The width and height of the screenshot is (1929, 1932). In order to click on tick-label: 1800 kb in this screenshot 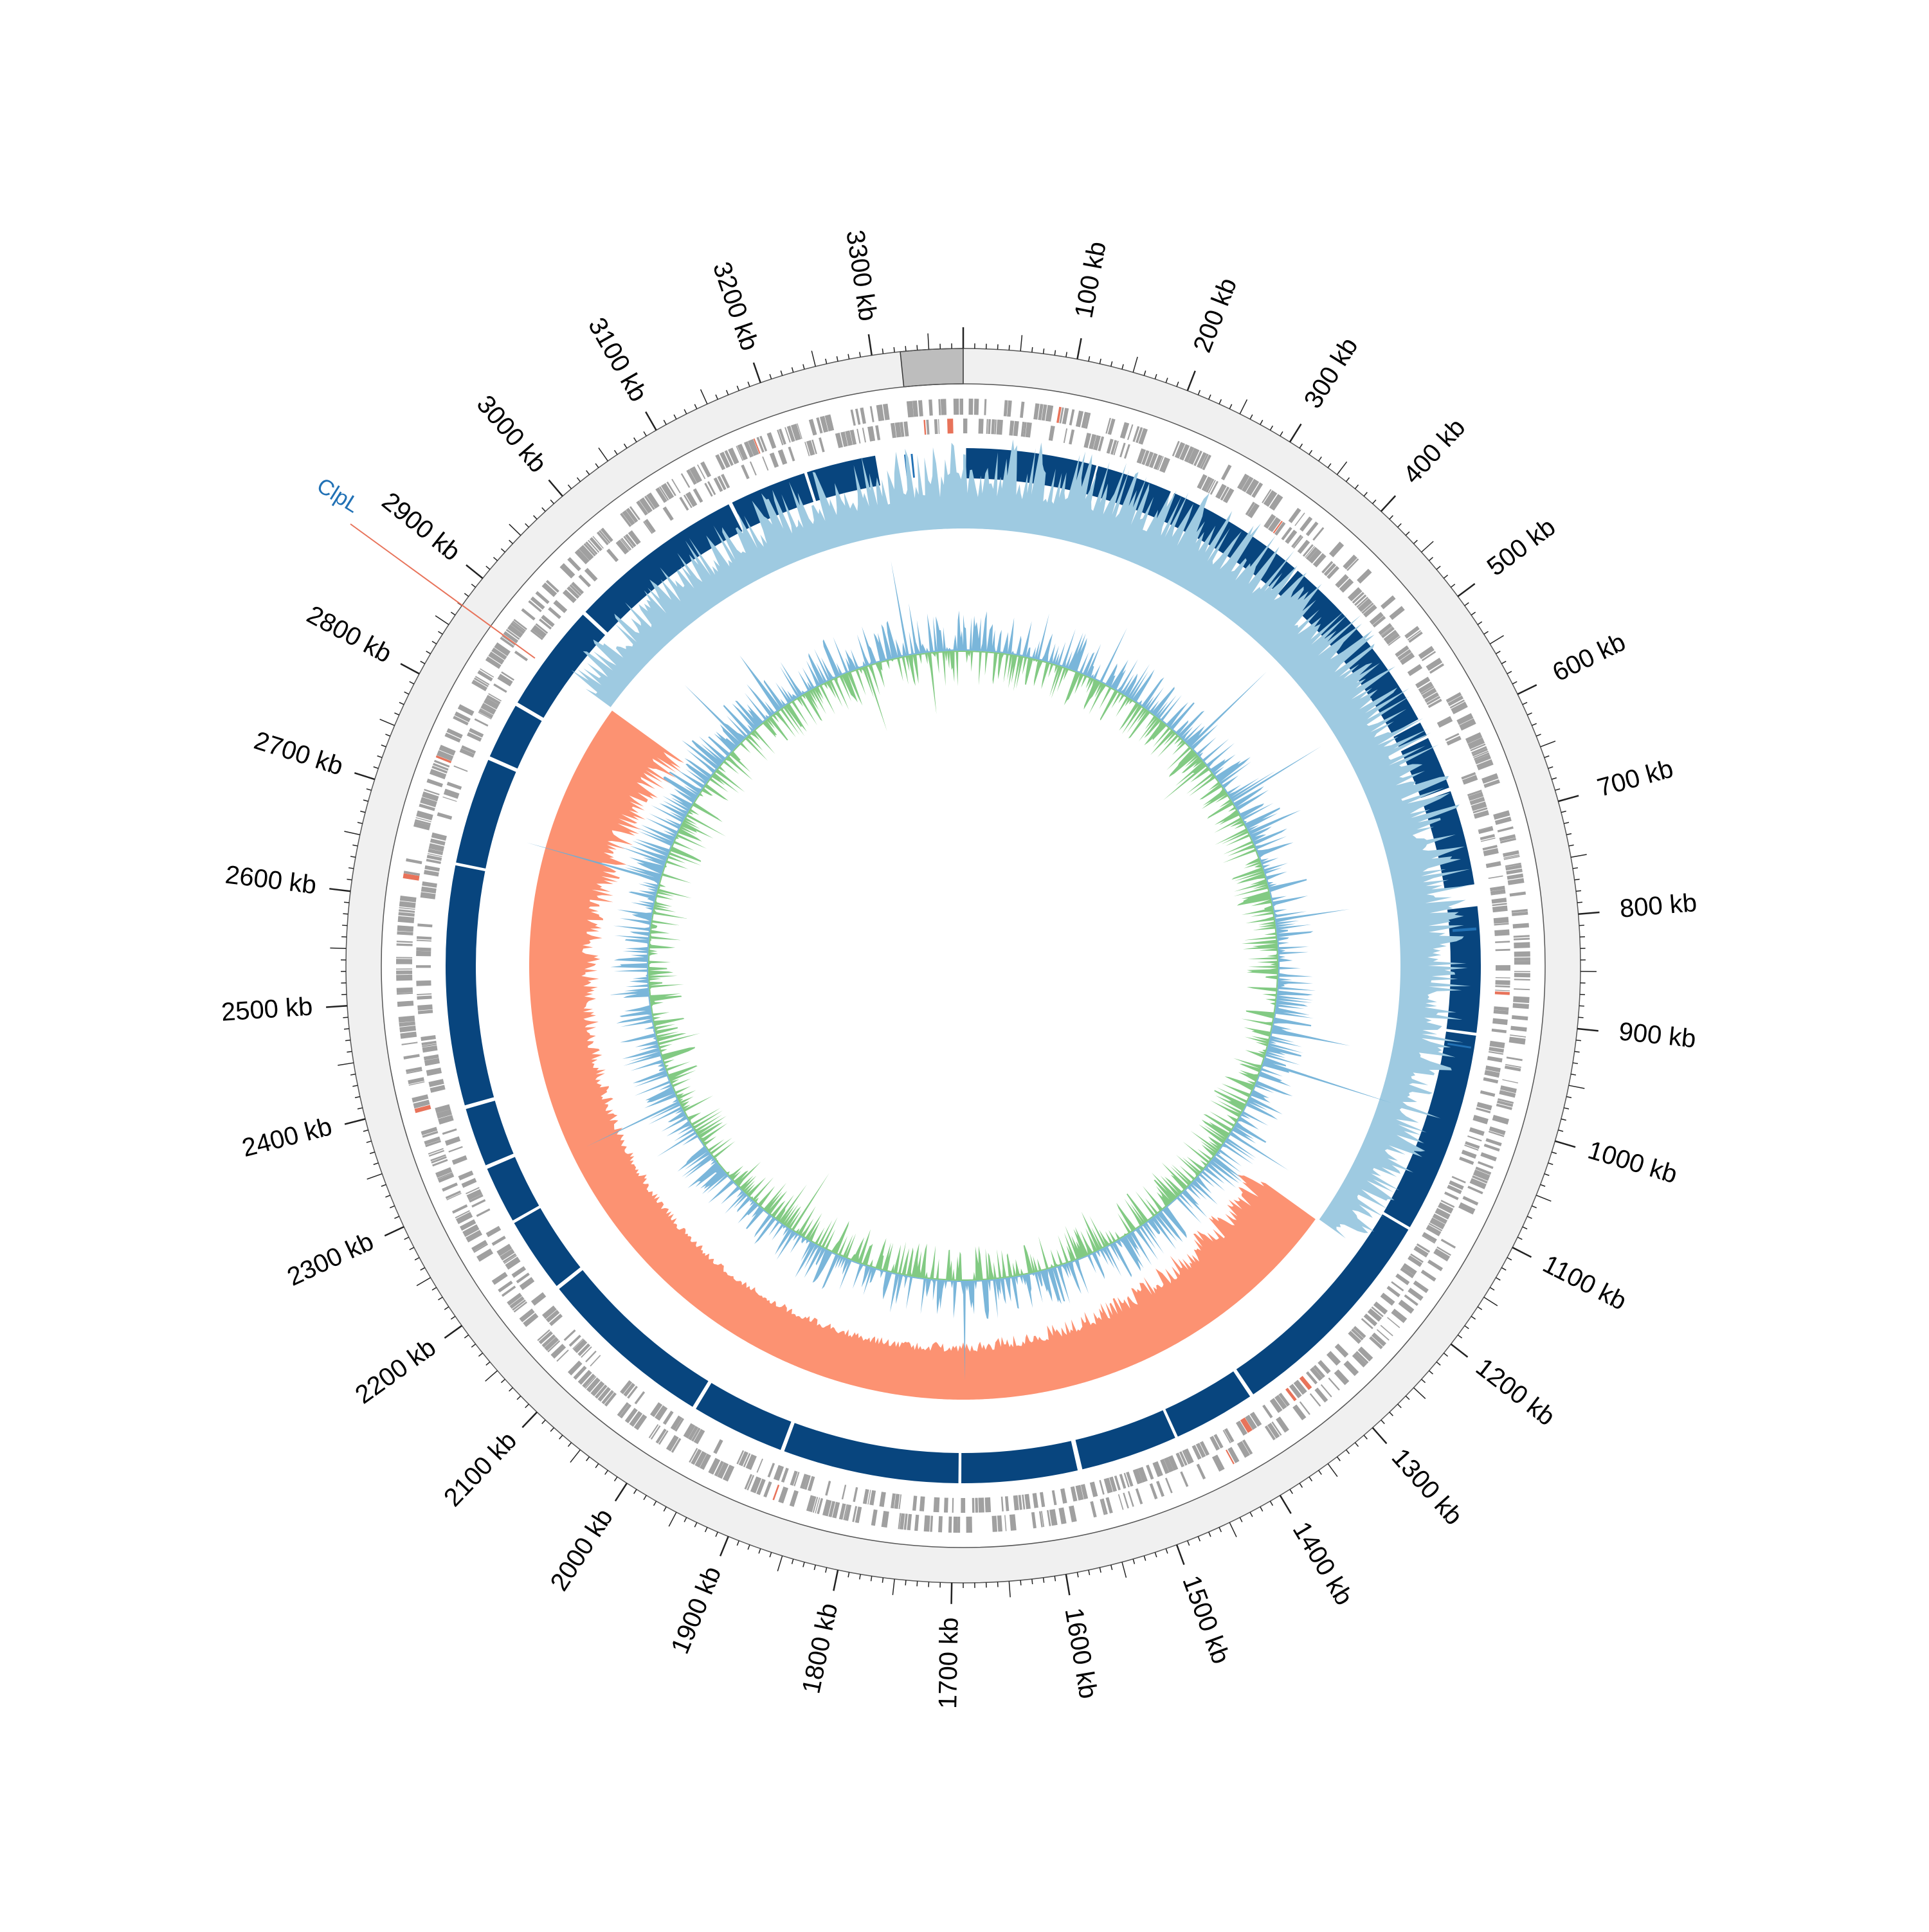, I will do `click(820, 1648)`.